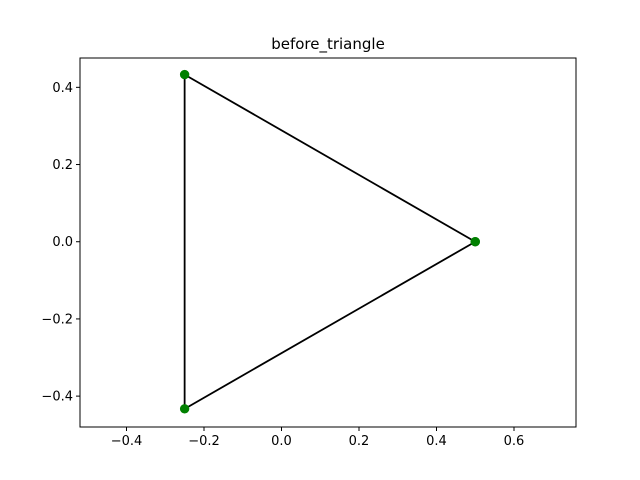 The image size is (640, 480). What do you see at coordinates (436, 441) in the screenshot?
I see `x-tick-label: 0.4` at bounding box center [436, 441].